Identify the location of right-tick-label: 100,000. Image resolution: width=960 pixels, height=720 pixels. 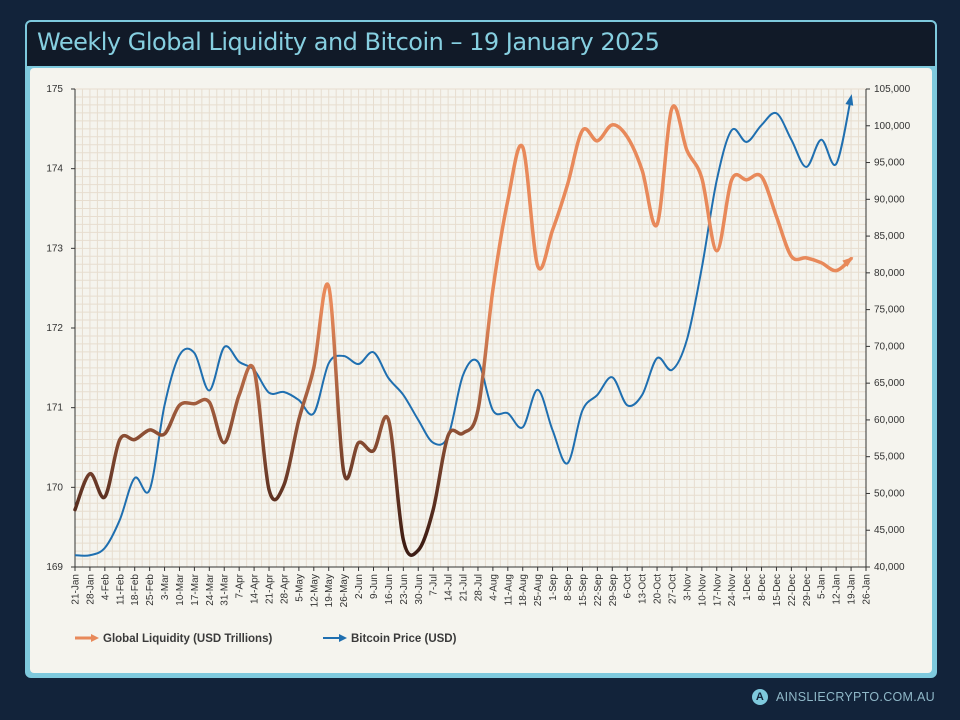
(892, 126).